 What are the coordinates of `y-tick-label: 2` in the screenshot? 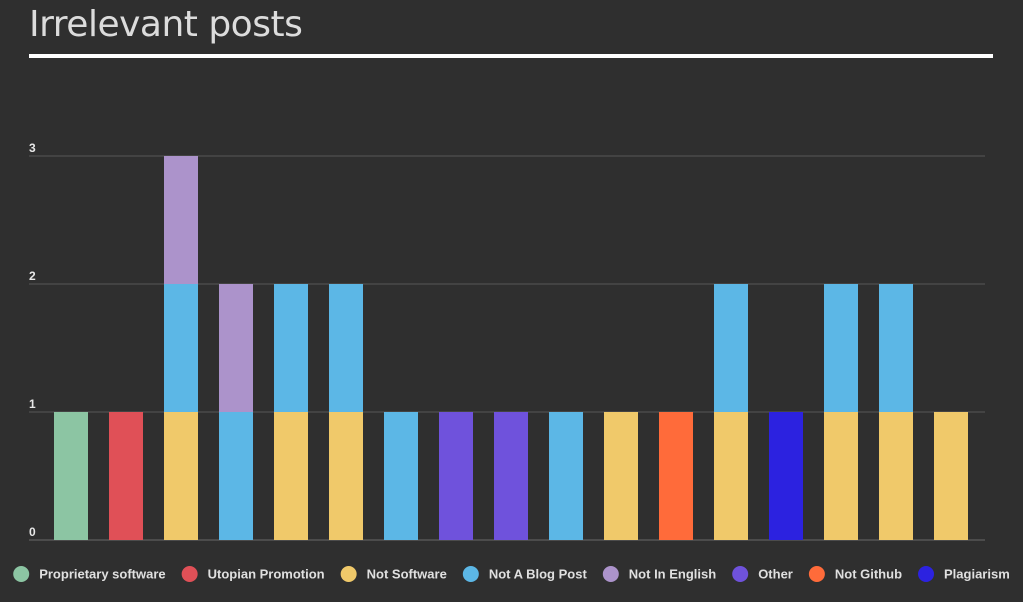 It's located at (32, 276).